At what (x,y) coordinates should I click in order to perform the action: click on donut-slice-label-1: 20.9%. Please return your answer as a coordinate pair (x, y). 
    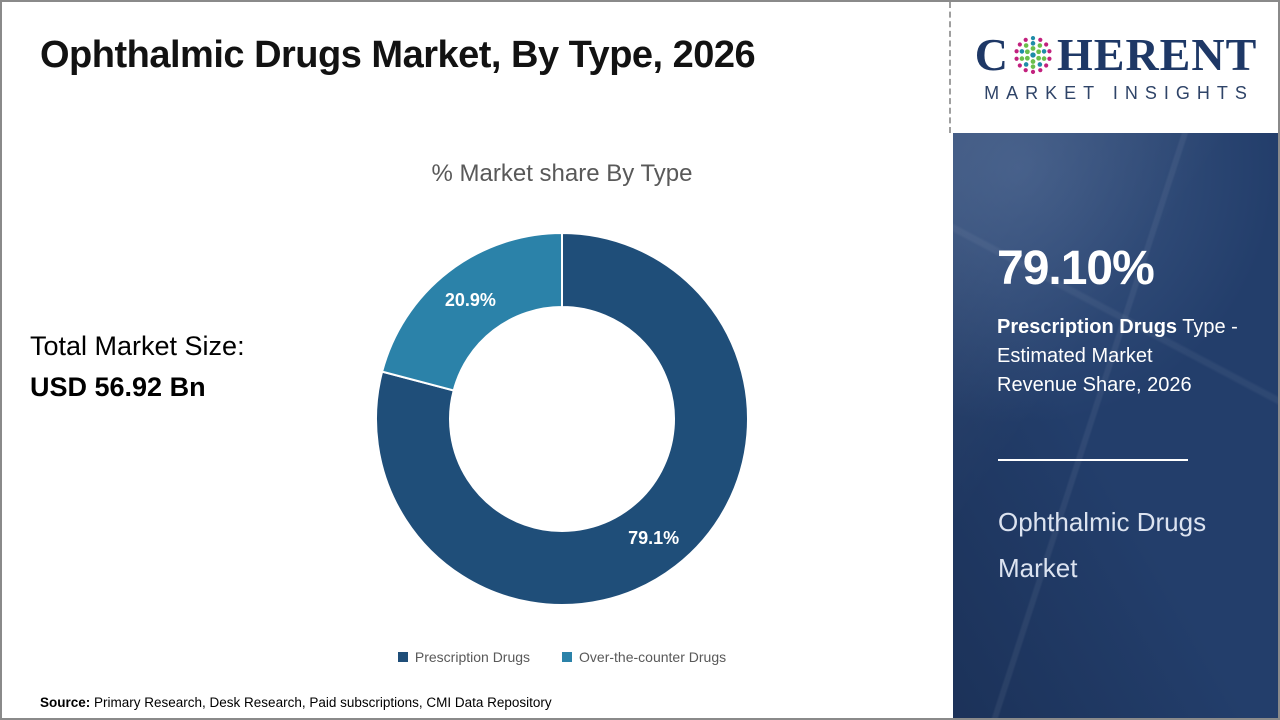
    Looking at the image, I should click on (470, 300).